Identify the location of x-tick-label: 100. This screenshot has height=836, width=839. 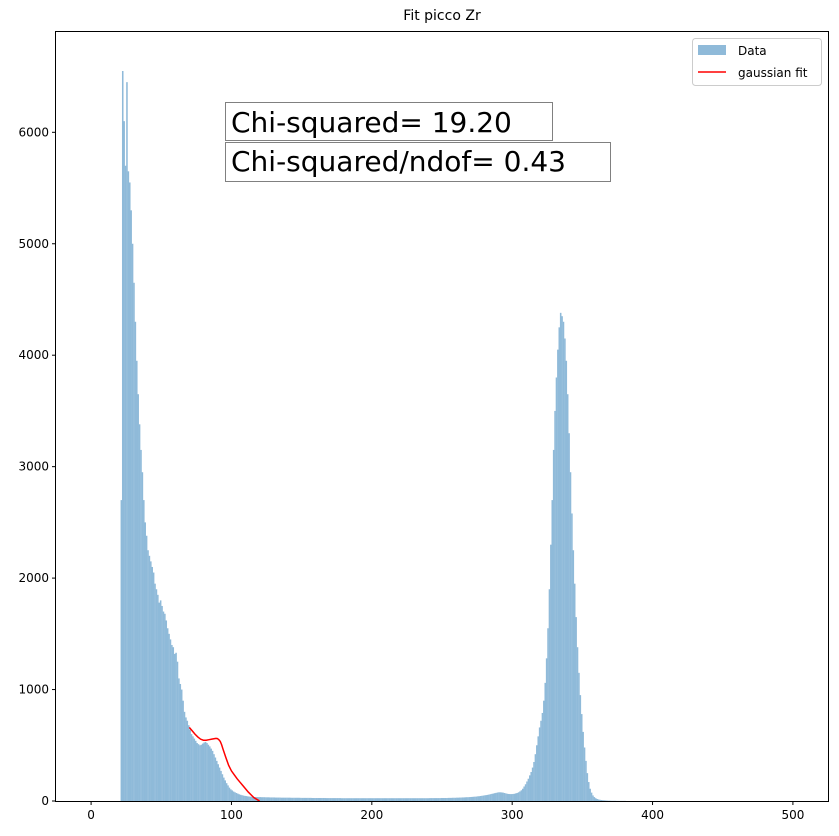
(231, 815).